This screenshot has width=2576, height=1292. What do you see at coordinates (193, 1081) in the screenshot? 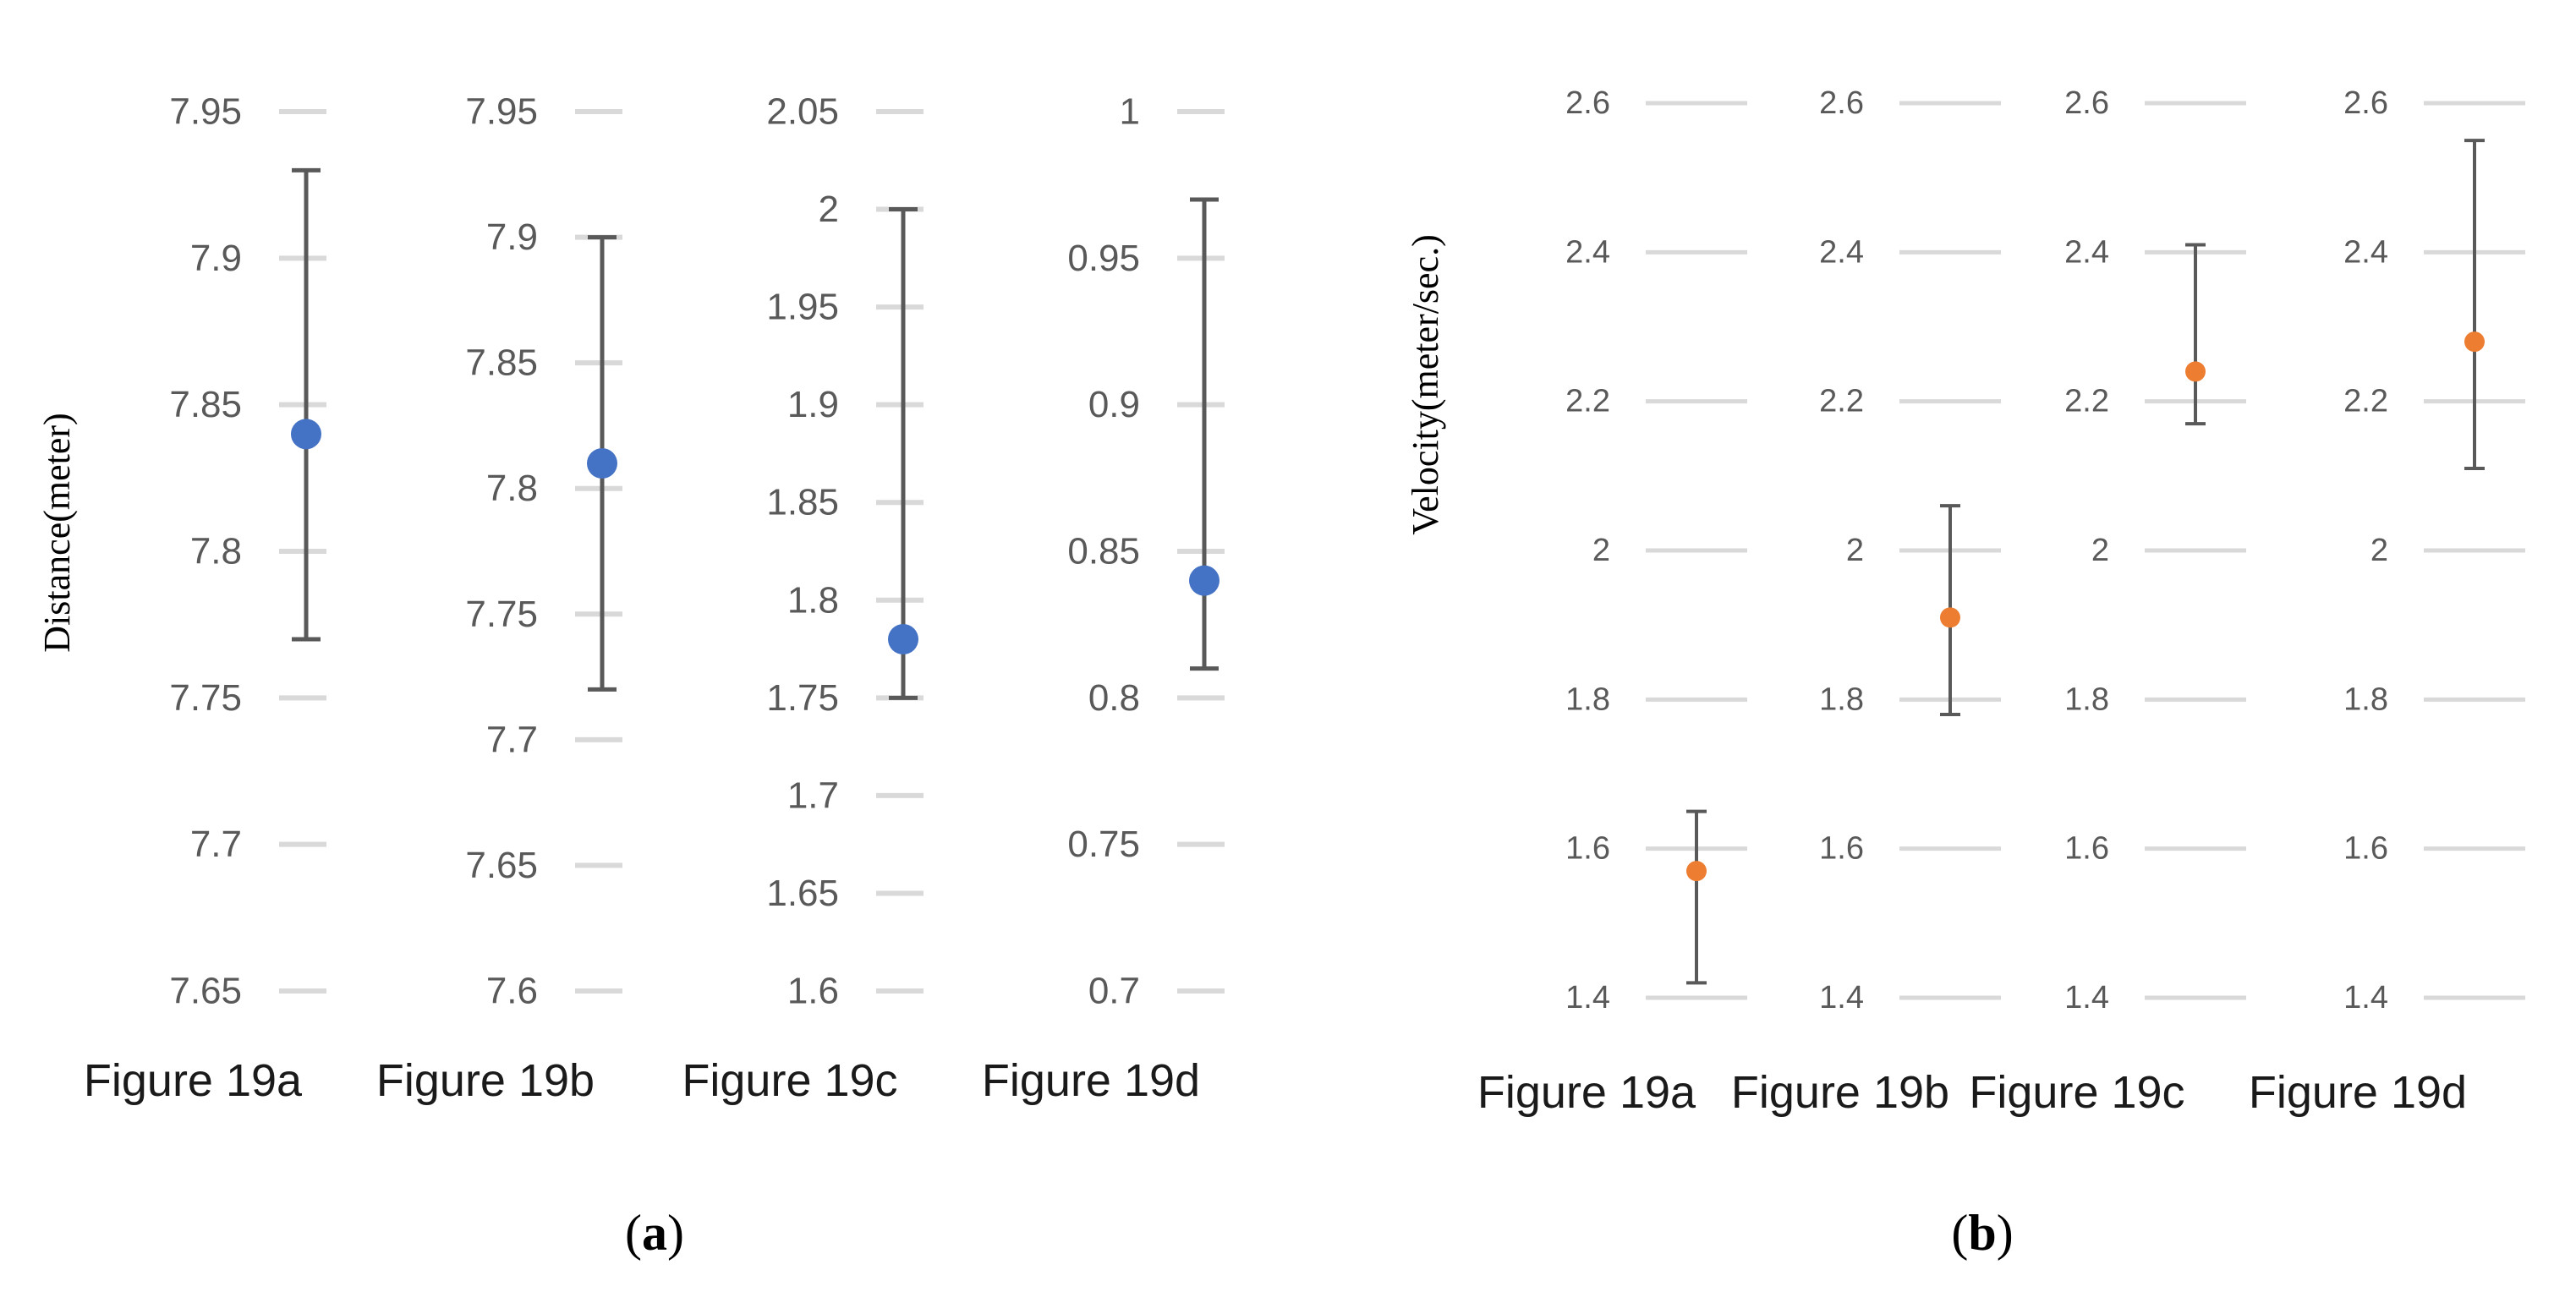
I see `panel-a-category-label: Figure 19a` at bounding box center [193, 1081].